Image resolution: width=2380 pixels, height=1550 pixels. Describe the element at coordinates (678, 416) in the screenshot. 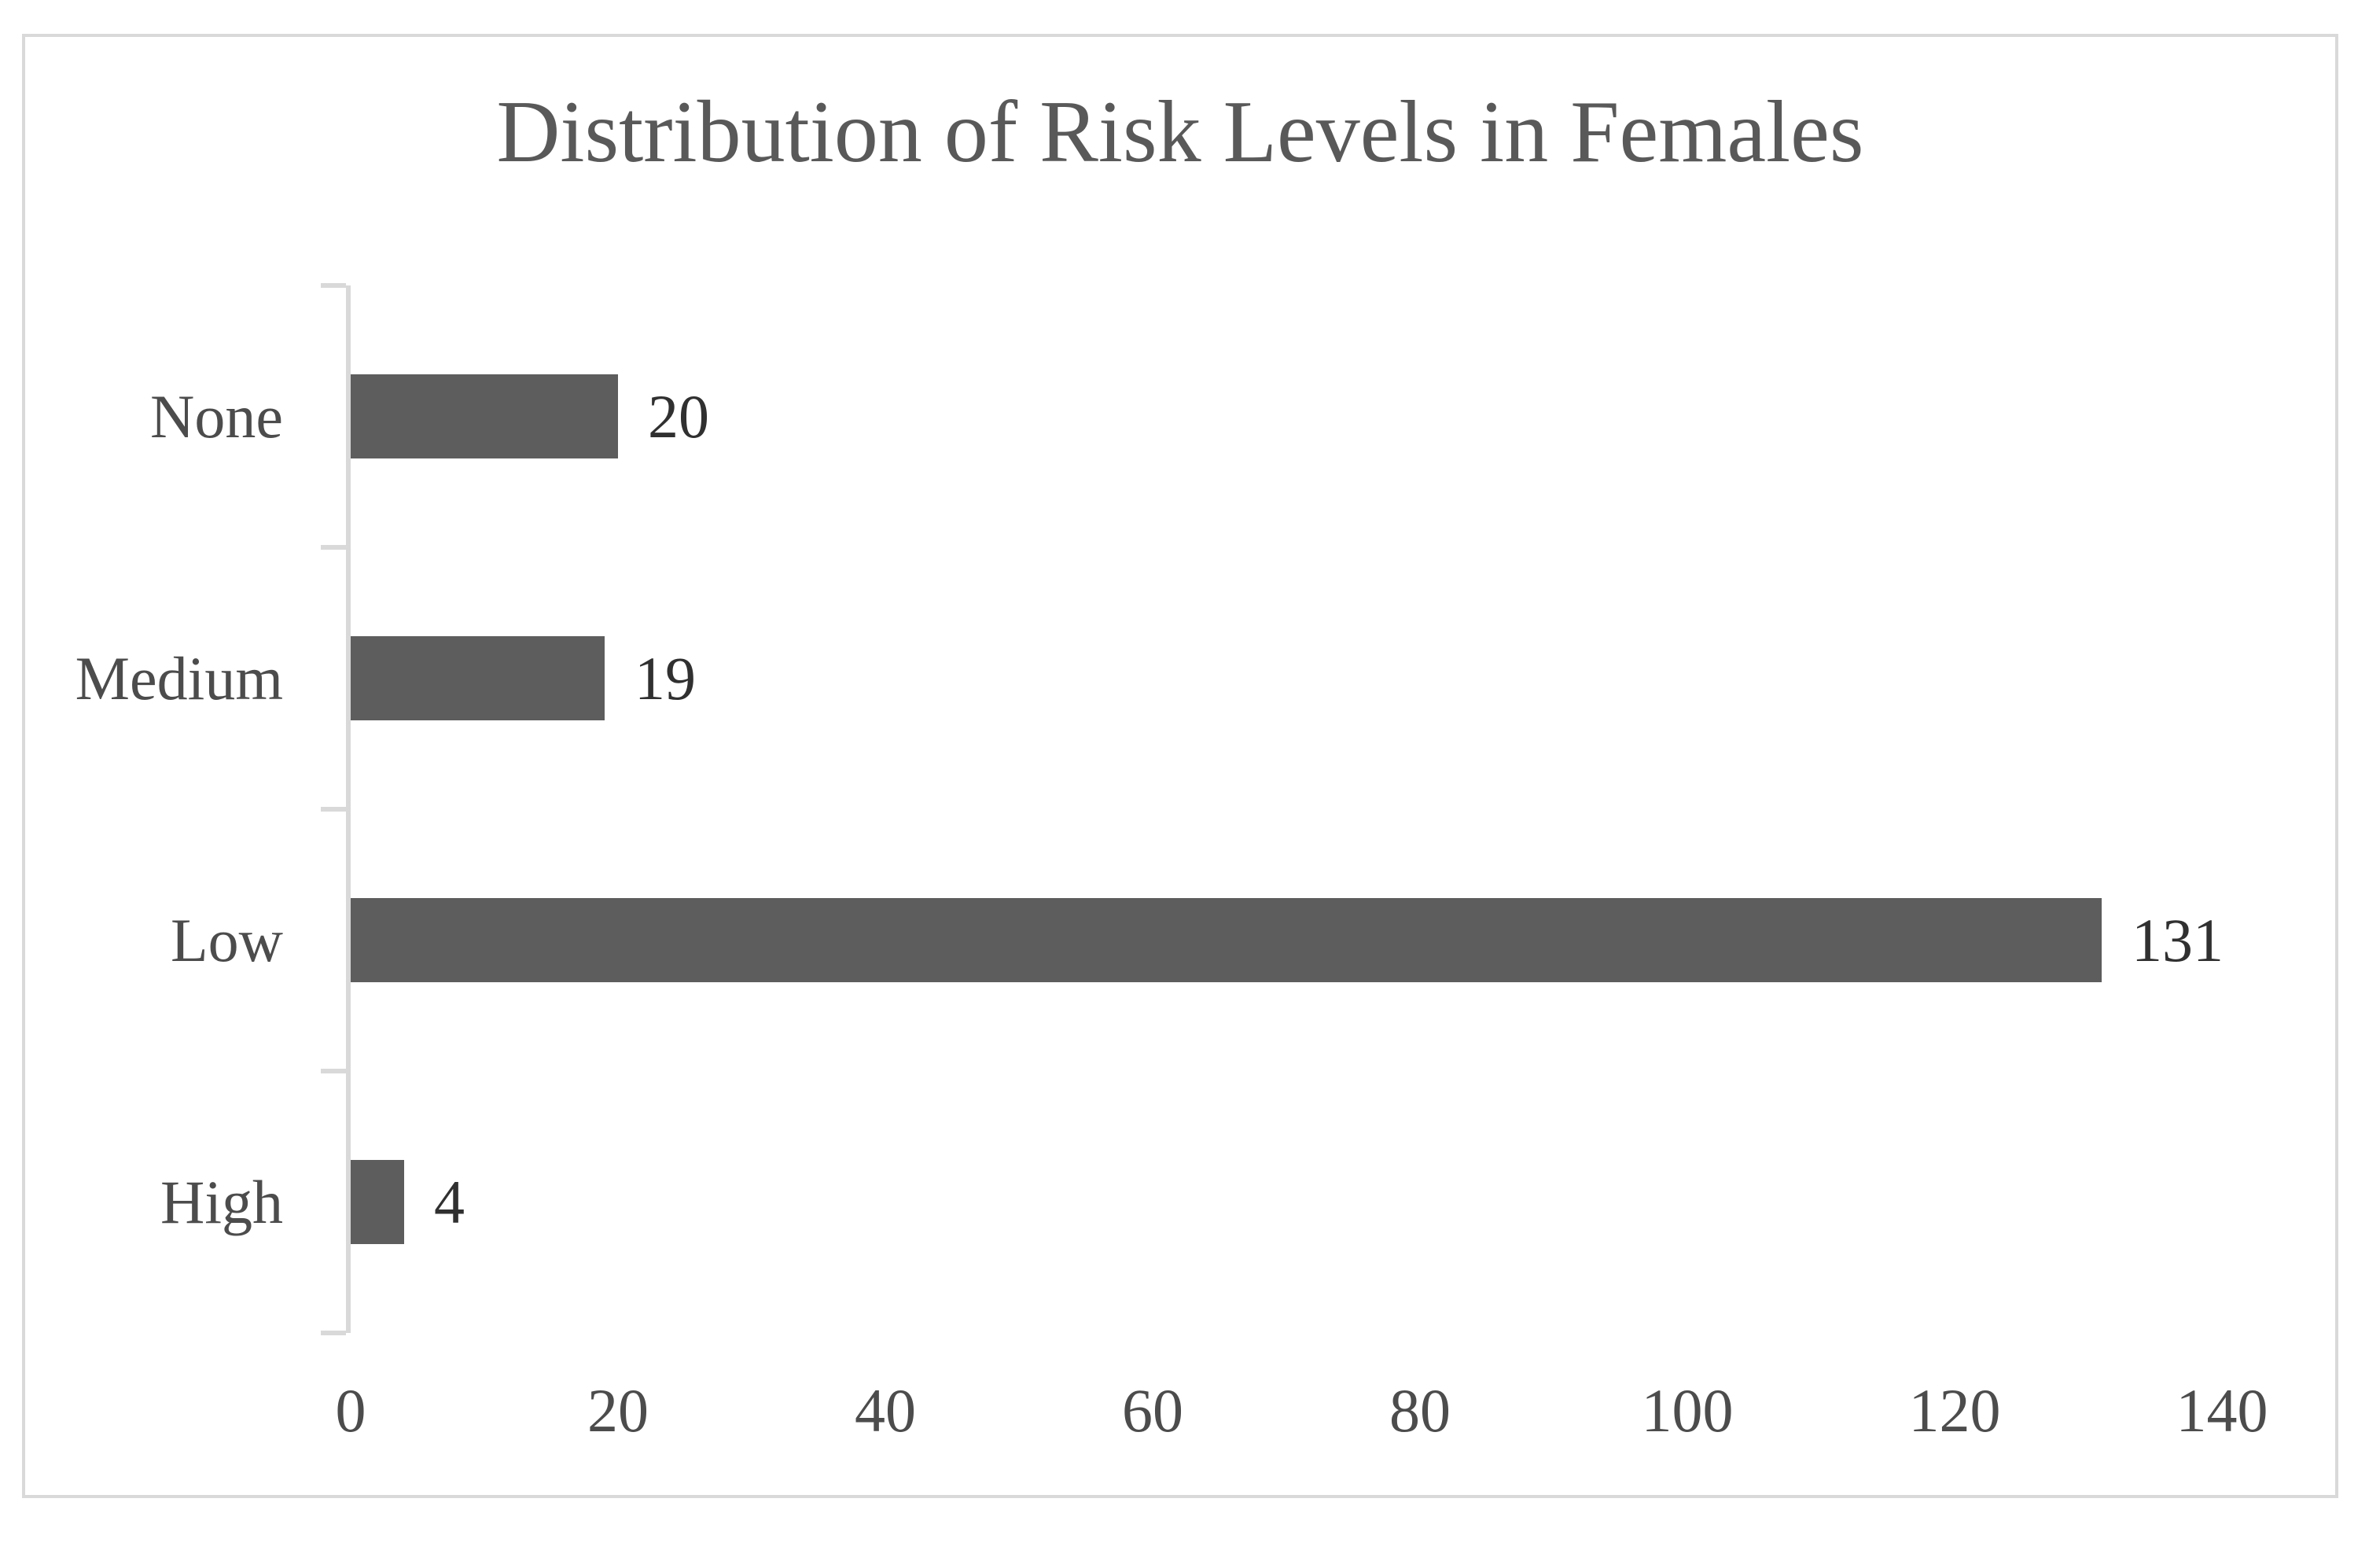

I see `value-label: 20` at that location.